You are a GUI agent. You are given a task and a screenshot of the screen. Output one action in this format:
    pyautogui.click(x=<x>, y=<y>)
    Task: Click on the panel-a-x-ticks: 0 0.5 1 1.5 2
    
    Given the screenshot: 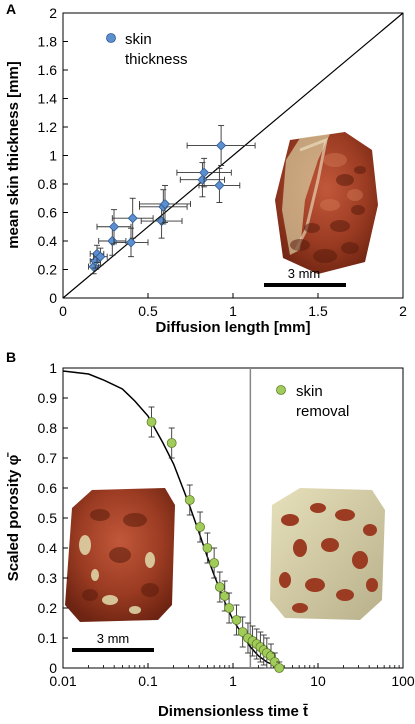 What is the action you would take?
    pyautogui.click(x=233, y=306)
    